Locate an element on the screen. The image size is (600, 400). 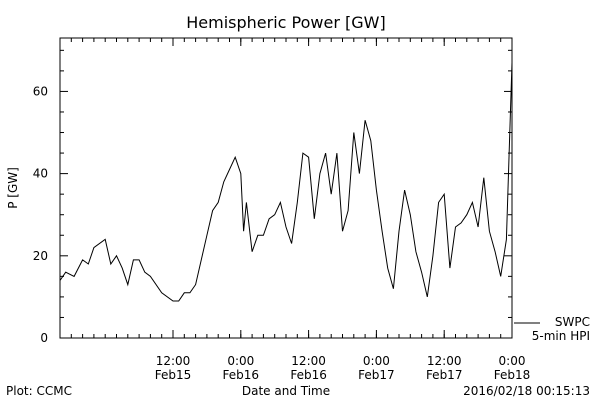
legend-label-swpc: SWPC is located at coordinates (572, 322).